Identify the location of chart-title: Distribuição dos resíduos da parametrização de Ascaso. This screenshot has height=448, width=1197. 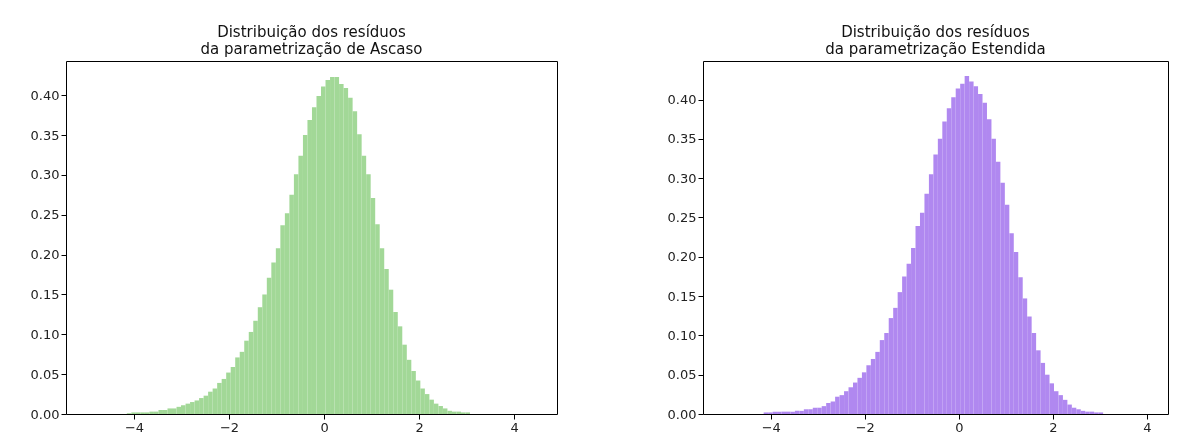
(311, 40).